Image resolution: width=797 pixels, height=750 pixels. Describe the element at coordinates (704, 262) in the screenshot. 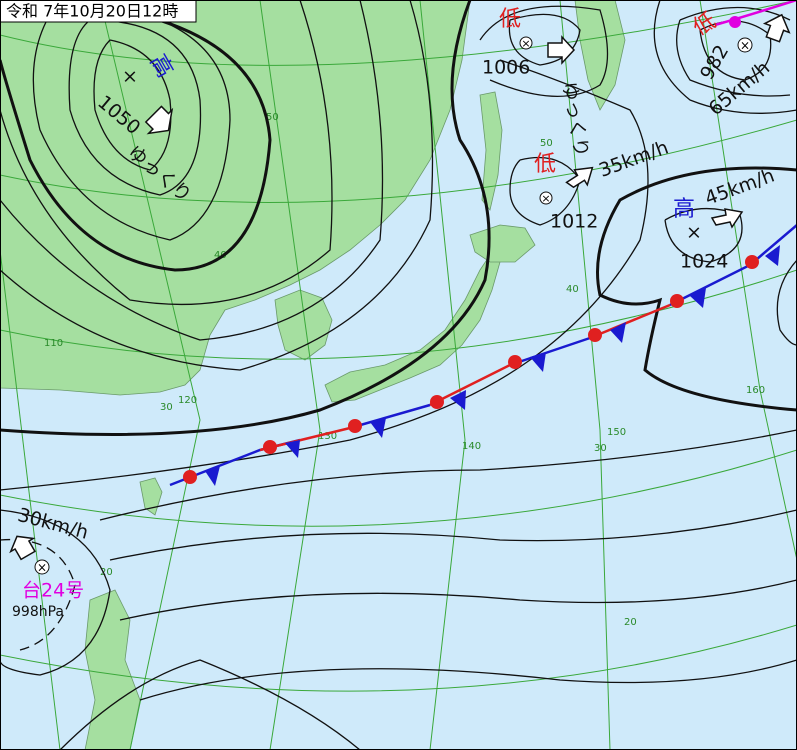

I see `pressure: 1024` at that location.